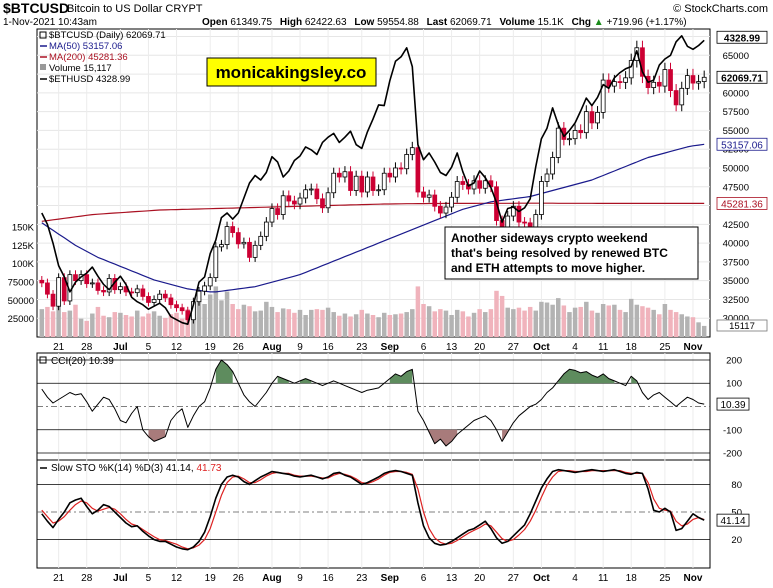  What do you see at coordinates (85, 46) in the screenshot?
I see `legend-ma50: MA(50) 53157.06` at bounding box center [85, 46].